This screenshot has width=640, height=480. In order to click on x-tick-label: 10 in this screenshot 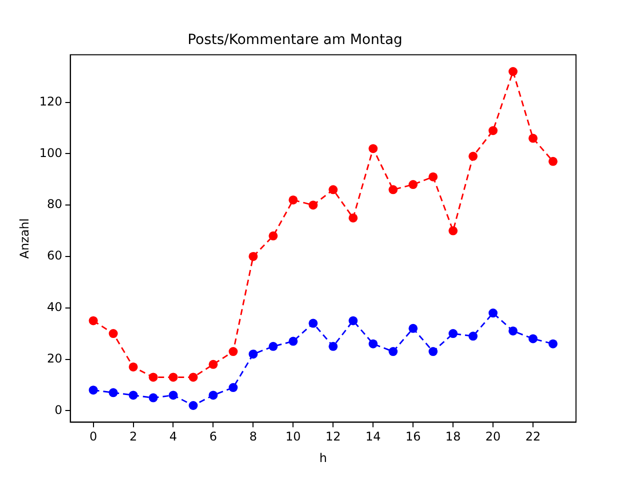, I will do `click(293, 437)`.